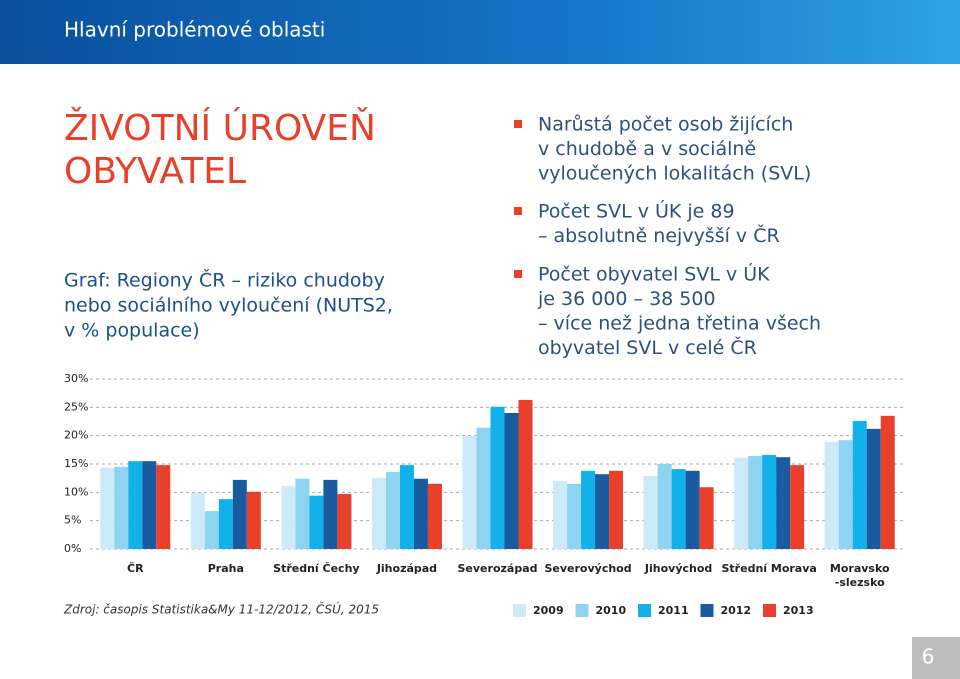 The width and height of the screenshot is (960, 679). Describe the element at coordinates (76, 463) in the screenshot. I see `y-tick-label: 15%` at that location.